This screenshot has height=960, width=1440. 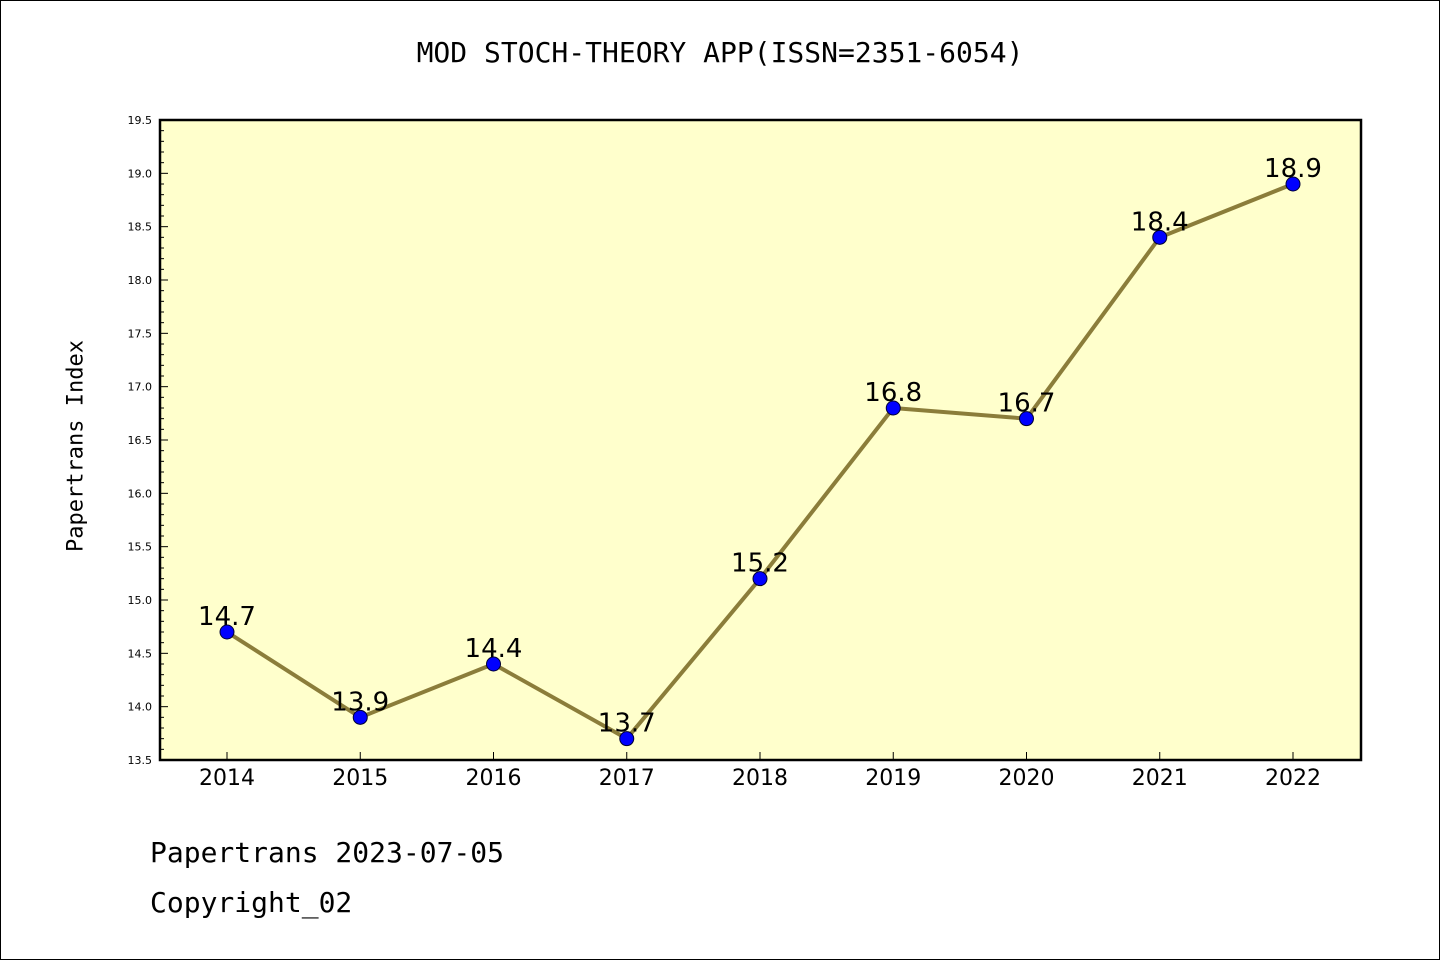 I want to click on x-tick-label: 2022, so click(x=1293, y=778).